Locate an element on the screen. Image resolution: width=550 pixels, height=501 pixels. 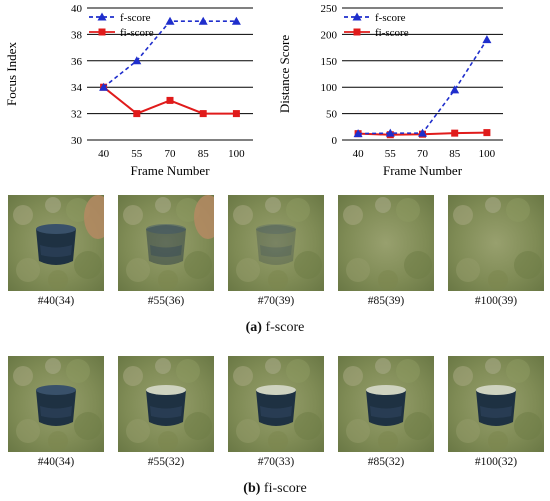
y-axis-label: Focus Index is located at coordinates (11, 74).